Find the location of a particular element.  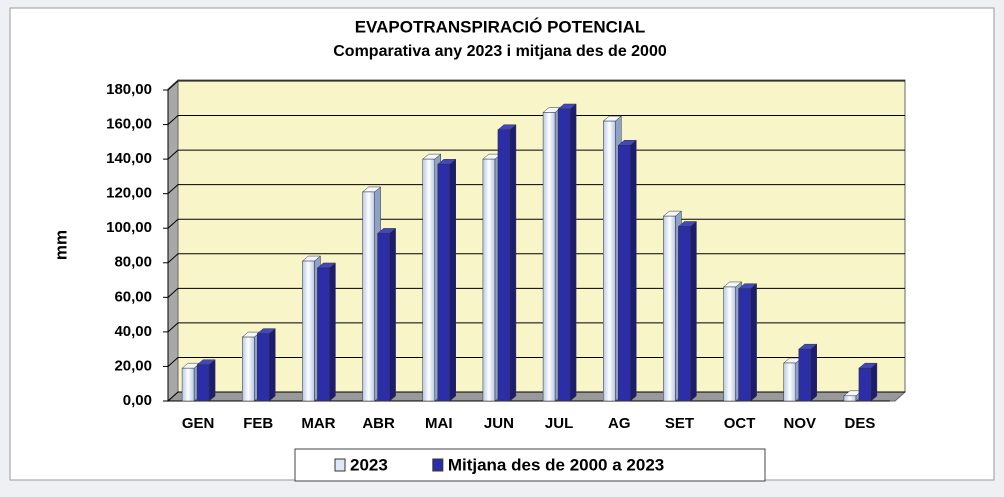

chart-title: EVAPOTRANSPIRACIÓ POTENCIAL is located at coordinates (500, 26).